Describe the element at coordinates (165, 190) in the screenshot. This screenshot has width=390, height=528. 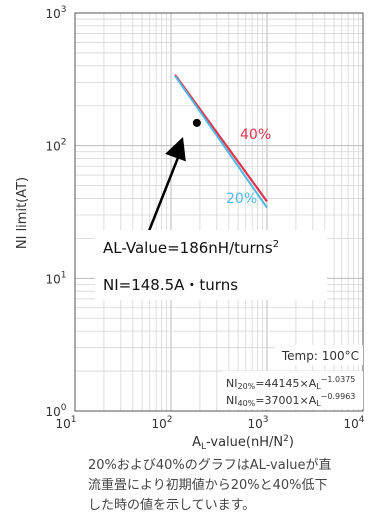
I see `annotation-arrow` at that location.